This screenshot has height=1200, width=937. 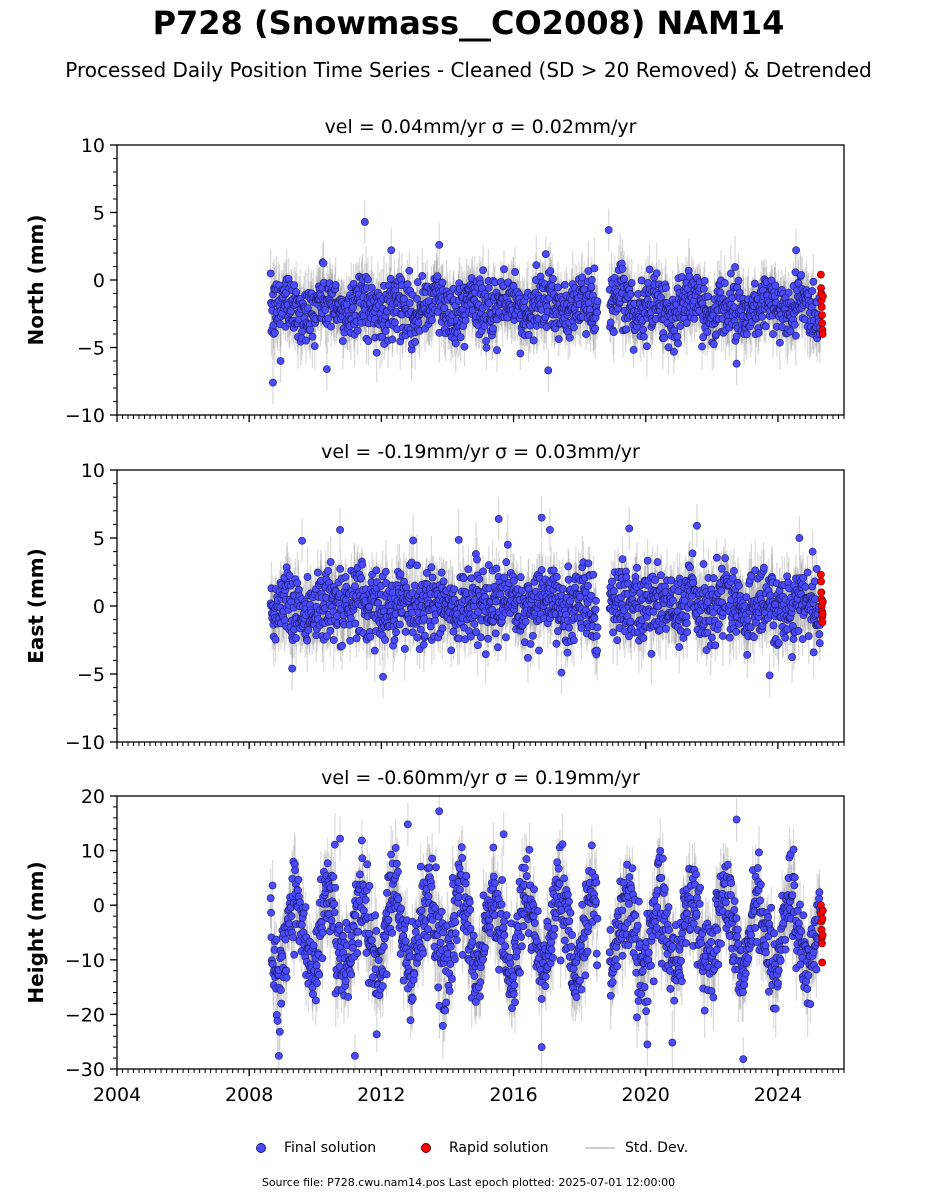 I want to click on panel-title: vel = 0.04mm/yr σ = 0.02mm/yr, so click(x=481, y=127).